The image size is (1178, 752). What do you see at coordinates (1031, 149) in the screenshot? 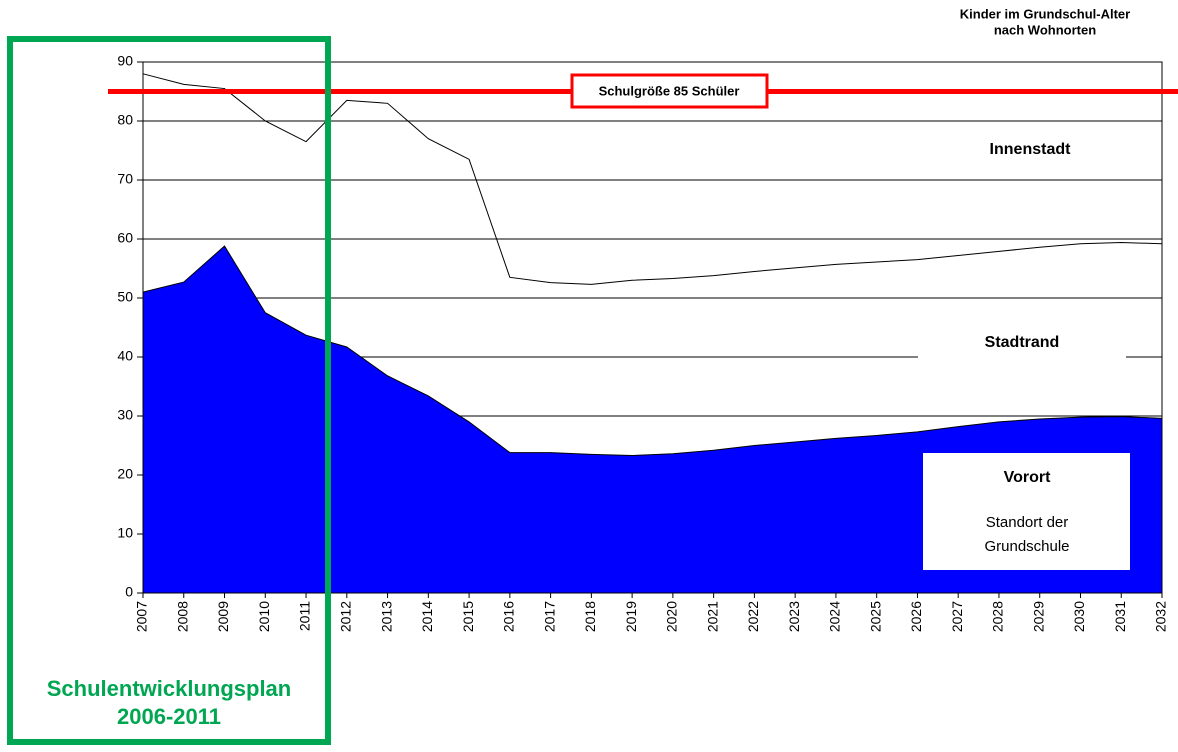
I see `region-label: Innenstadt` at bounding box center [1031, 149].